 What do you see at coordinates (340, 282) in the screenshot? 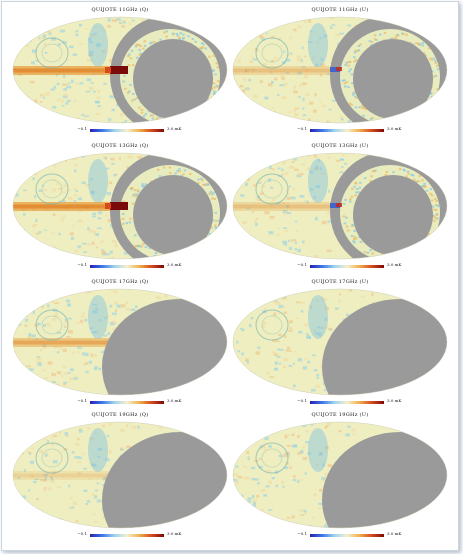
I see `panel-title: QUIJOTE 17GHz (U)` at bounding box center [340, 282].